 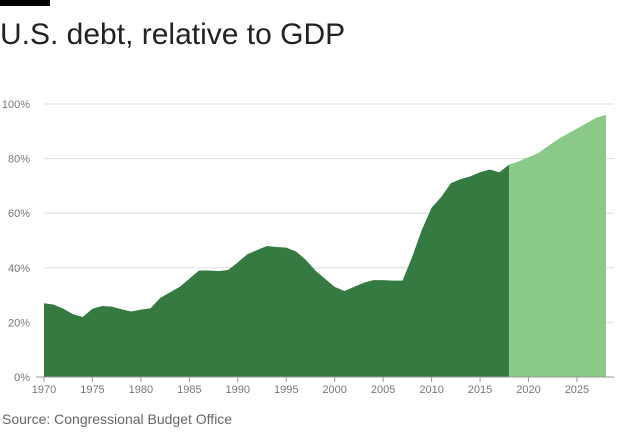 I want to click on x-tick-label: 2015, so click(x=480, y=390).